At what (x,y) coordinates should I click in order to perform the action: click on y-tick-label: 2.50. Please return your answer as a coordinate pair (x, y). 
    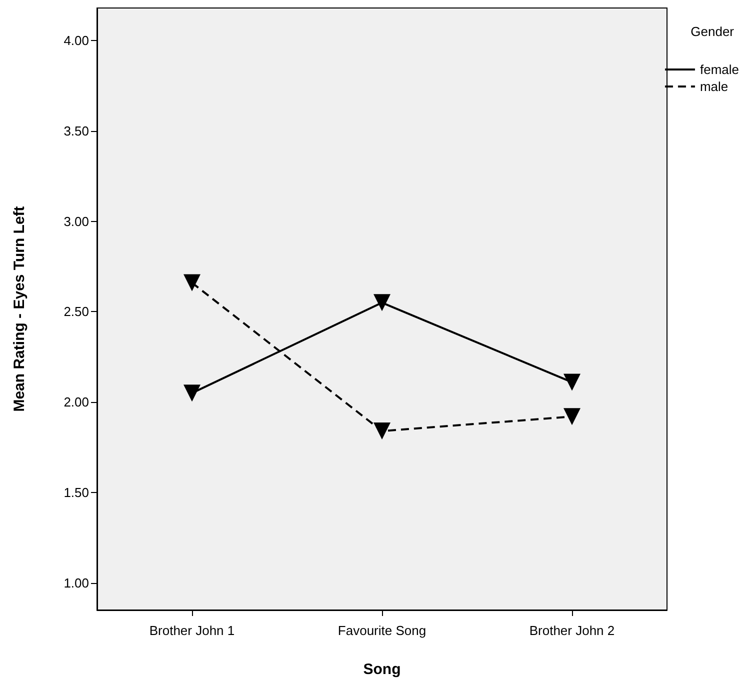
    Looking at the image, I should click on (76, 312).